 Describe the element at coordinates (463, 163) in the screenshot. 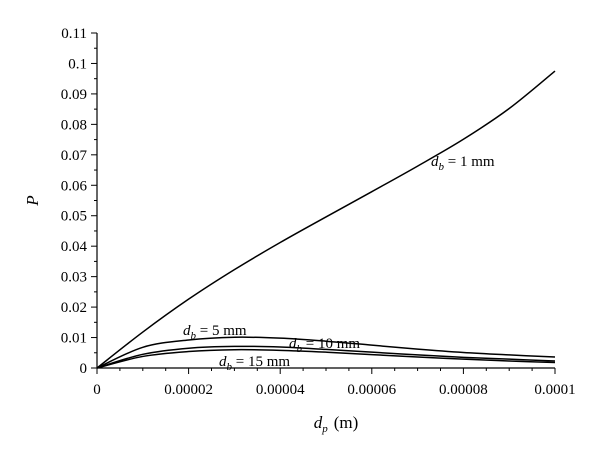

I see `series-label-1: db = 1 mm` at that location.